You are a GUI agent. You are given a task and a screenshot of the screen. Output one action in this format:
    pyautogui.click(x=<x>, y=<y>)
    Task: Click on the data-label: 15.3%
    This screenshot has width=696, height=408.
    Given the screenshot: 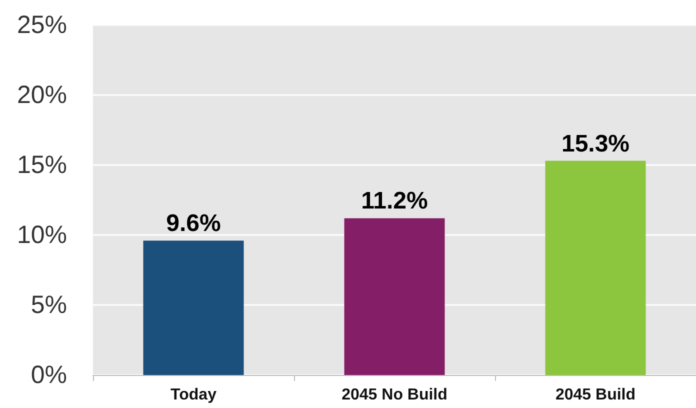 What is the action you would take?
    pyautogui.click(x=595, y=144)
    